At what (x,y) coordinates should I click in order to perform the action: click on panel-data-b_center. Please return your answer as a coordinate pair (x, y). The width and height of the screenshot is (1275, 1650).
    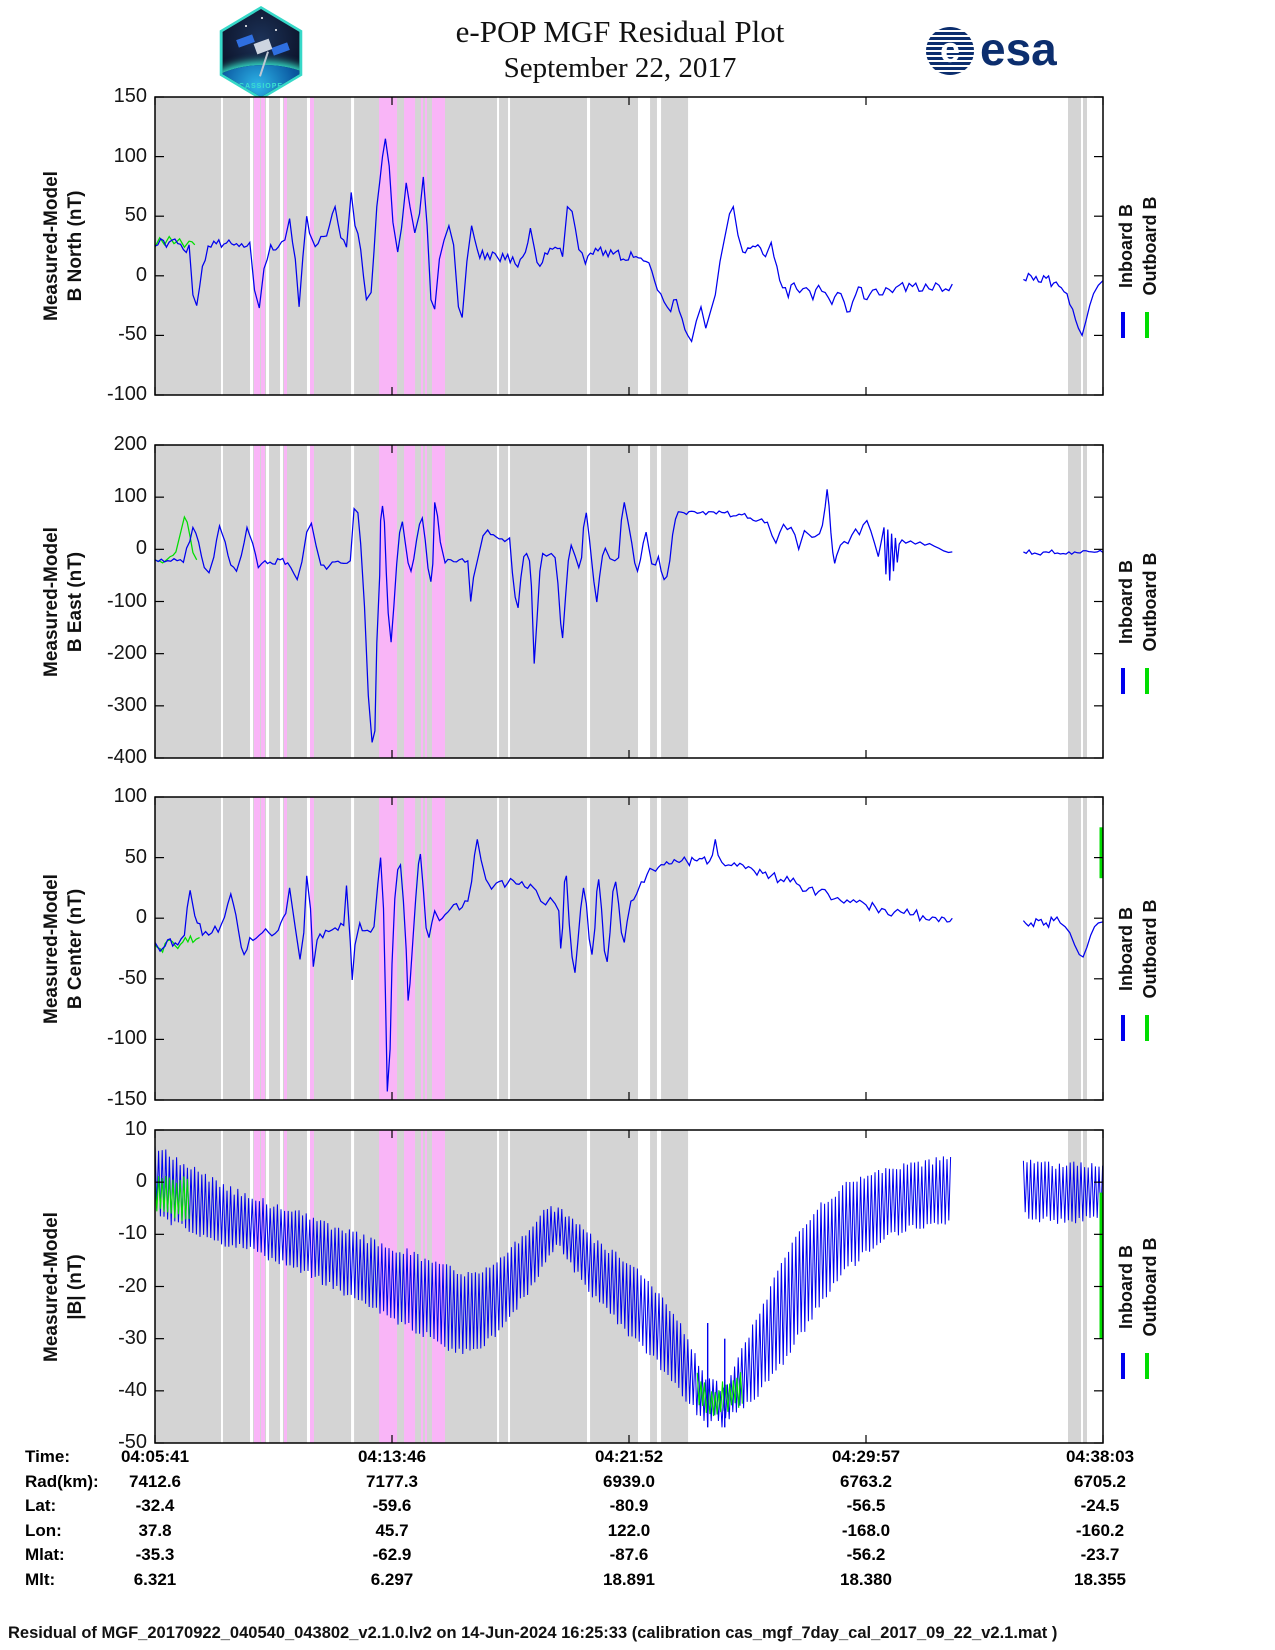
    Looking at the image, I should click on (629, 959).